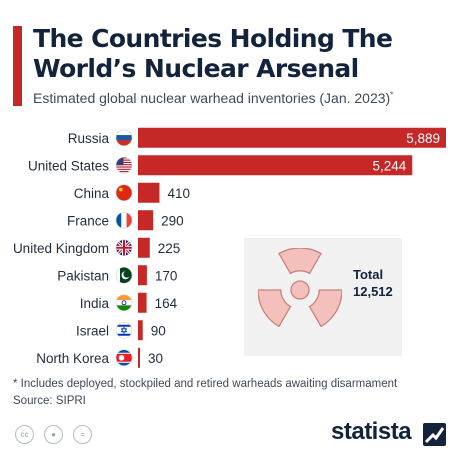 The height and width of the screenshot is (460, 460). Describe the element at coordinates (68, 165) in the screenshot. I see `category-label: United States` at that location.